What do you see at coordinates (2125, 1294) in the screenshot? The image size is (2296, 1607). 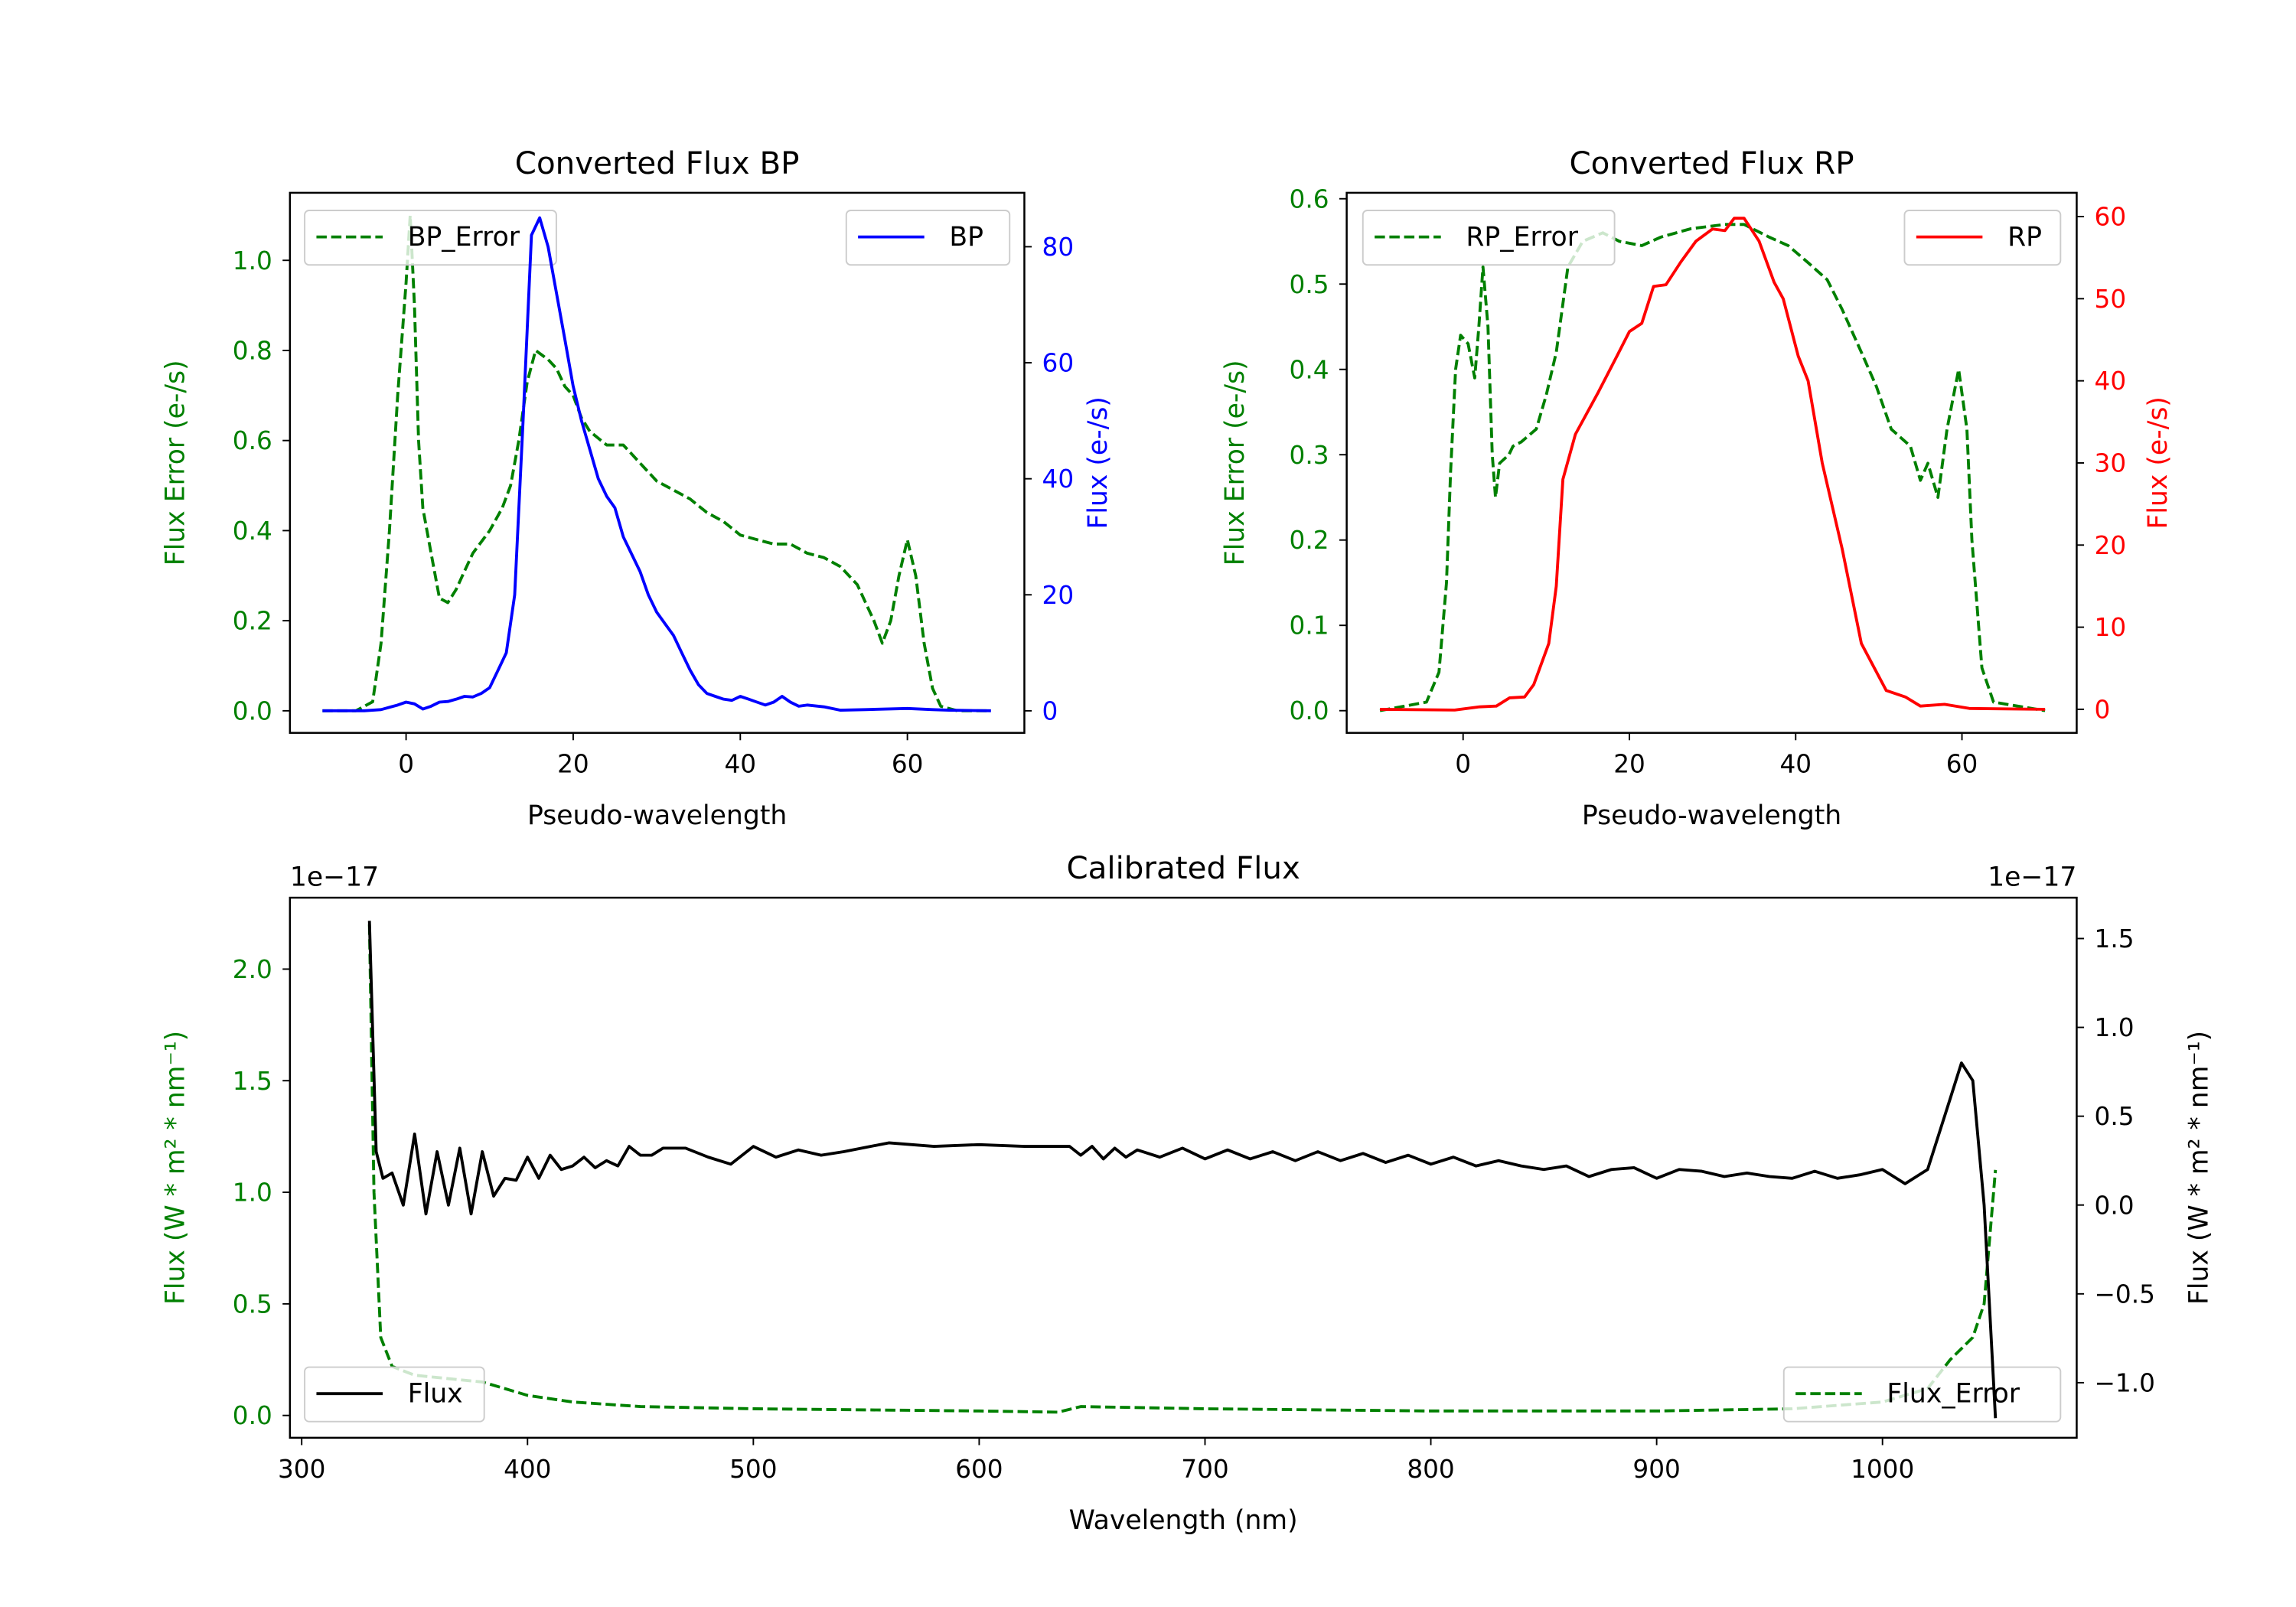 I see `y-right-tick-label: −0.5` at bounding box center [2125, 1294].